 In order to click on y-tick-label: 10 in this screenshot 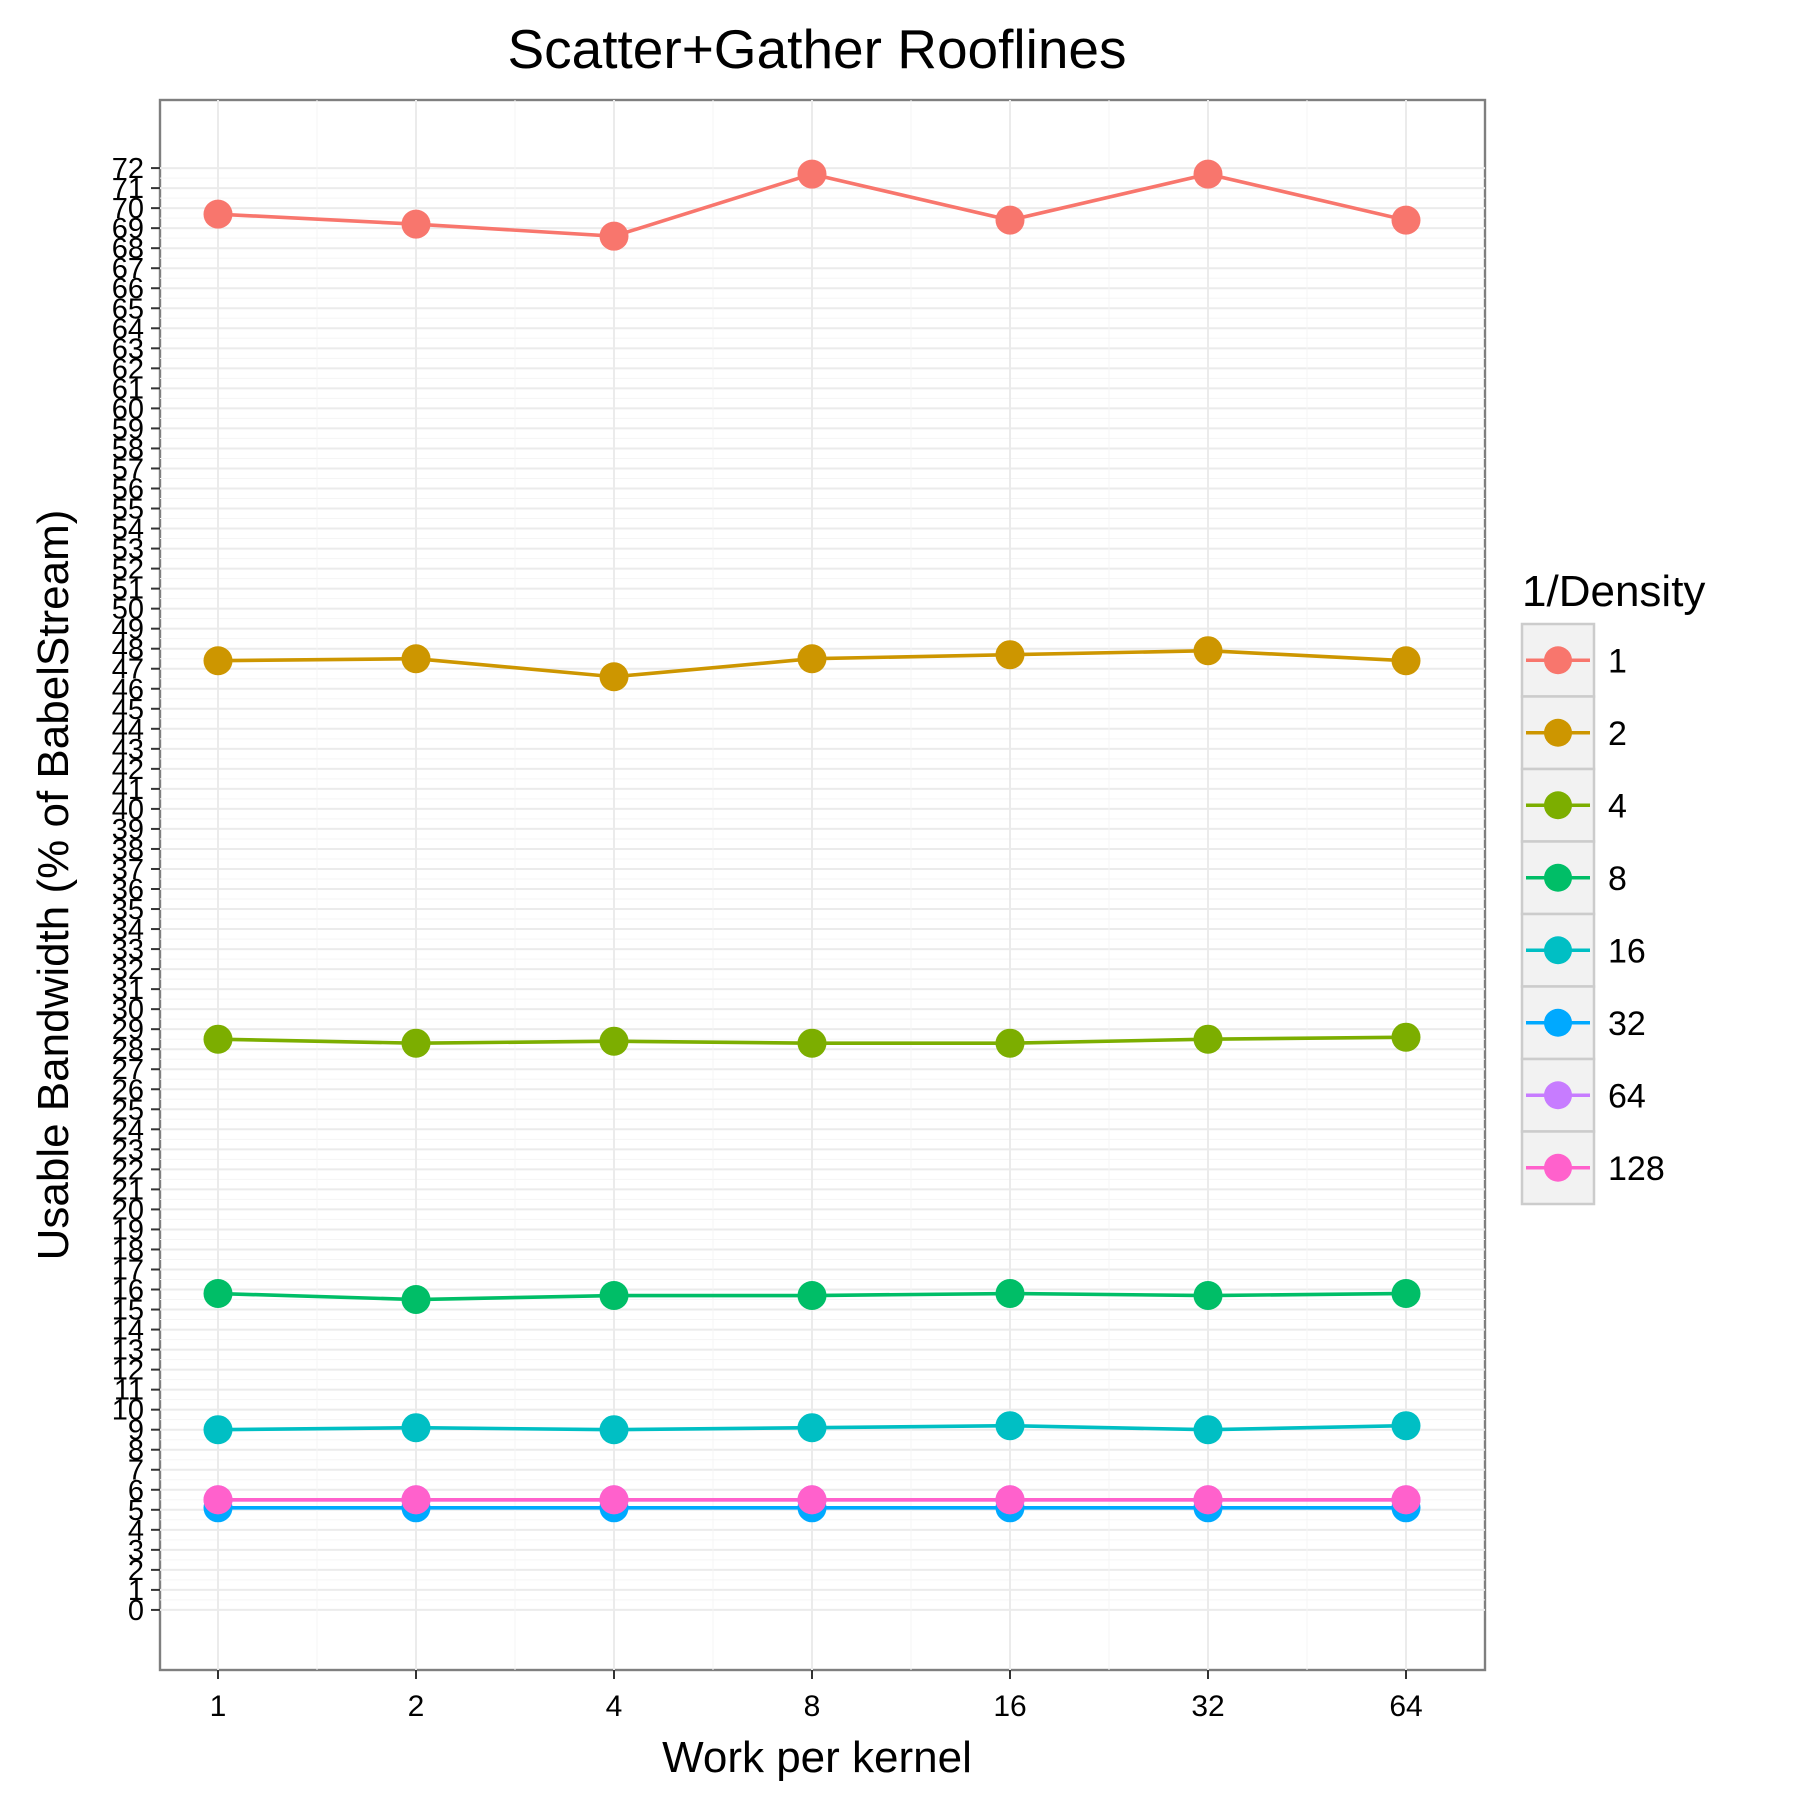, I will do `click(128, 1411)`.